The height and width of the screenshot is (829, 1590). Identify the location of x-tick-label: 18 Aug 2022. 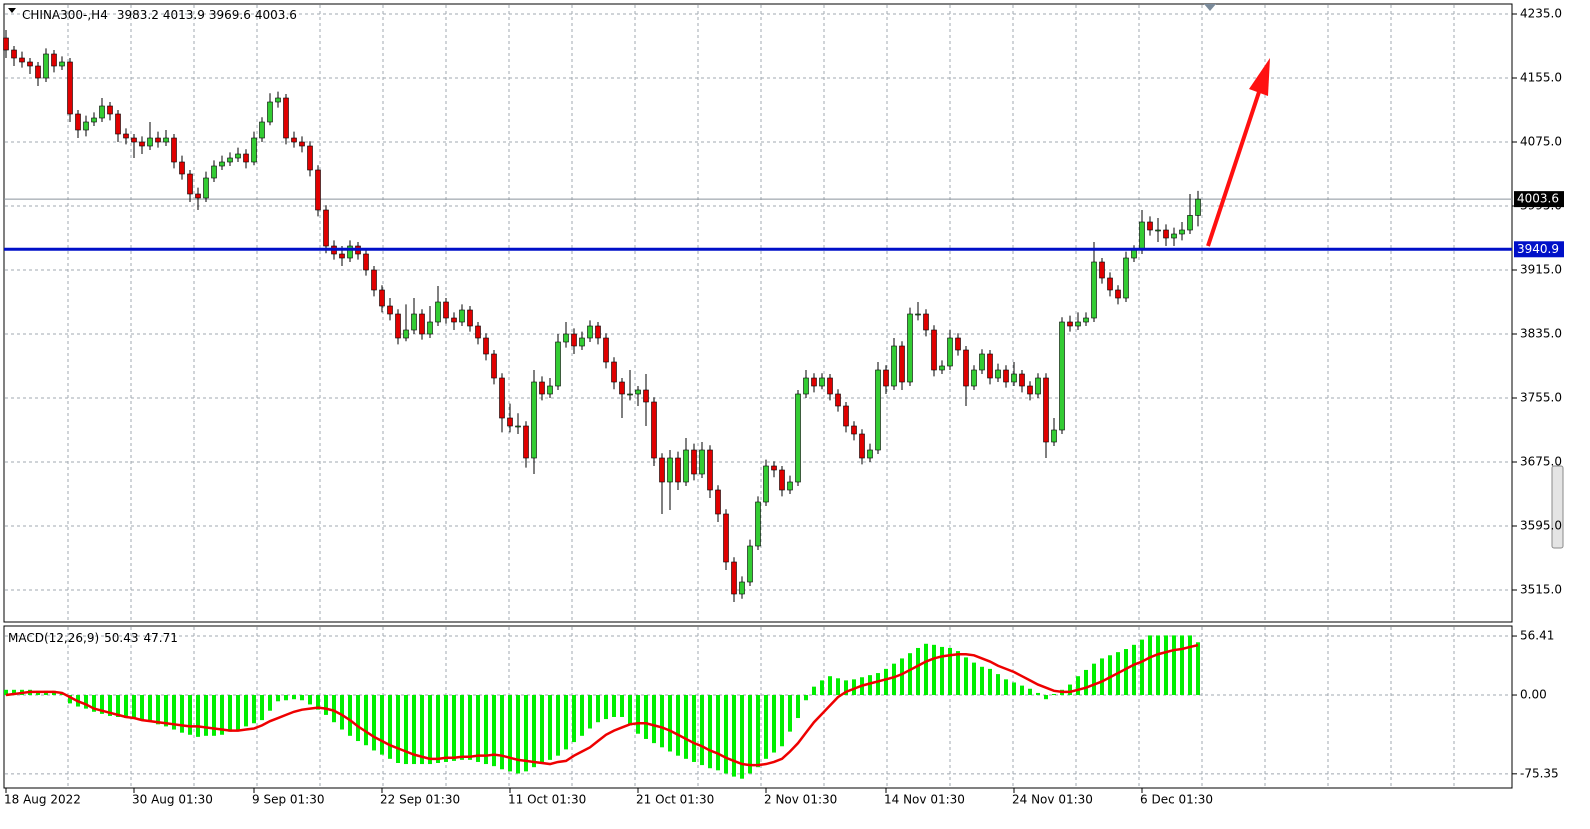
(42, 800).